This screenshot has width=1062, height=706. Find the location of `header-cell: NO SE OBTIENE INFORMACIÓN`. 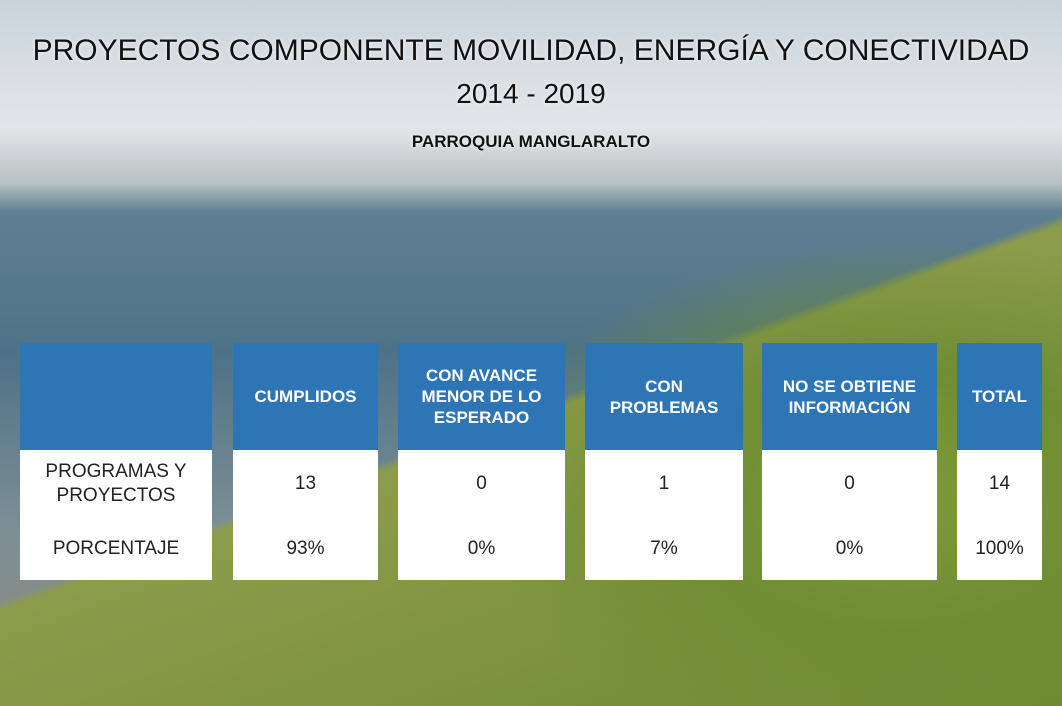

header-cell: NO SE OBTIENE INFORMACIÓN is located at coordinates (849, 396).